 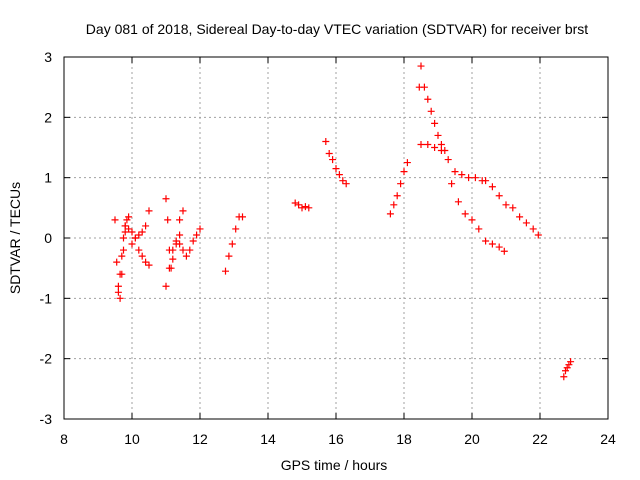 I want to click on x-tick-label: 8, so click(x=64, y=439).